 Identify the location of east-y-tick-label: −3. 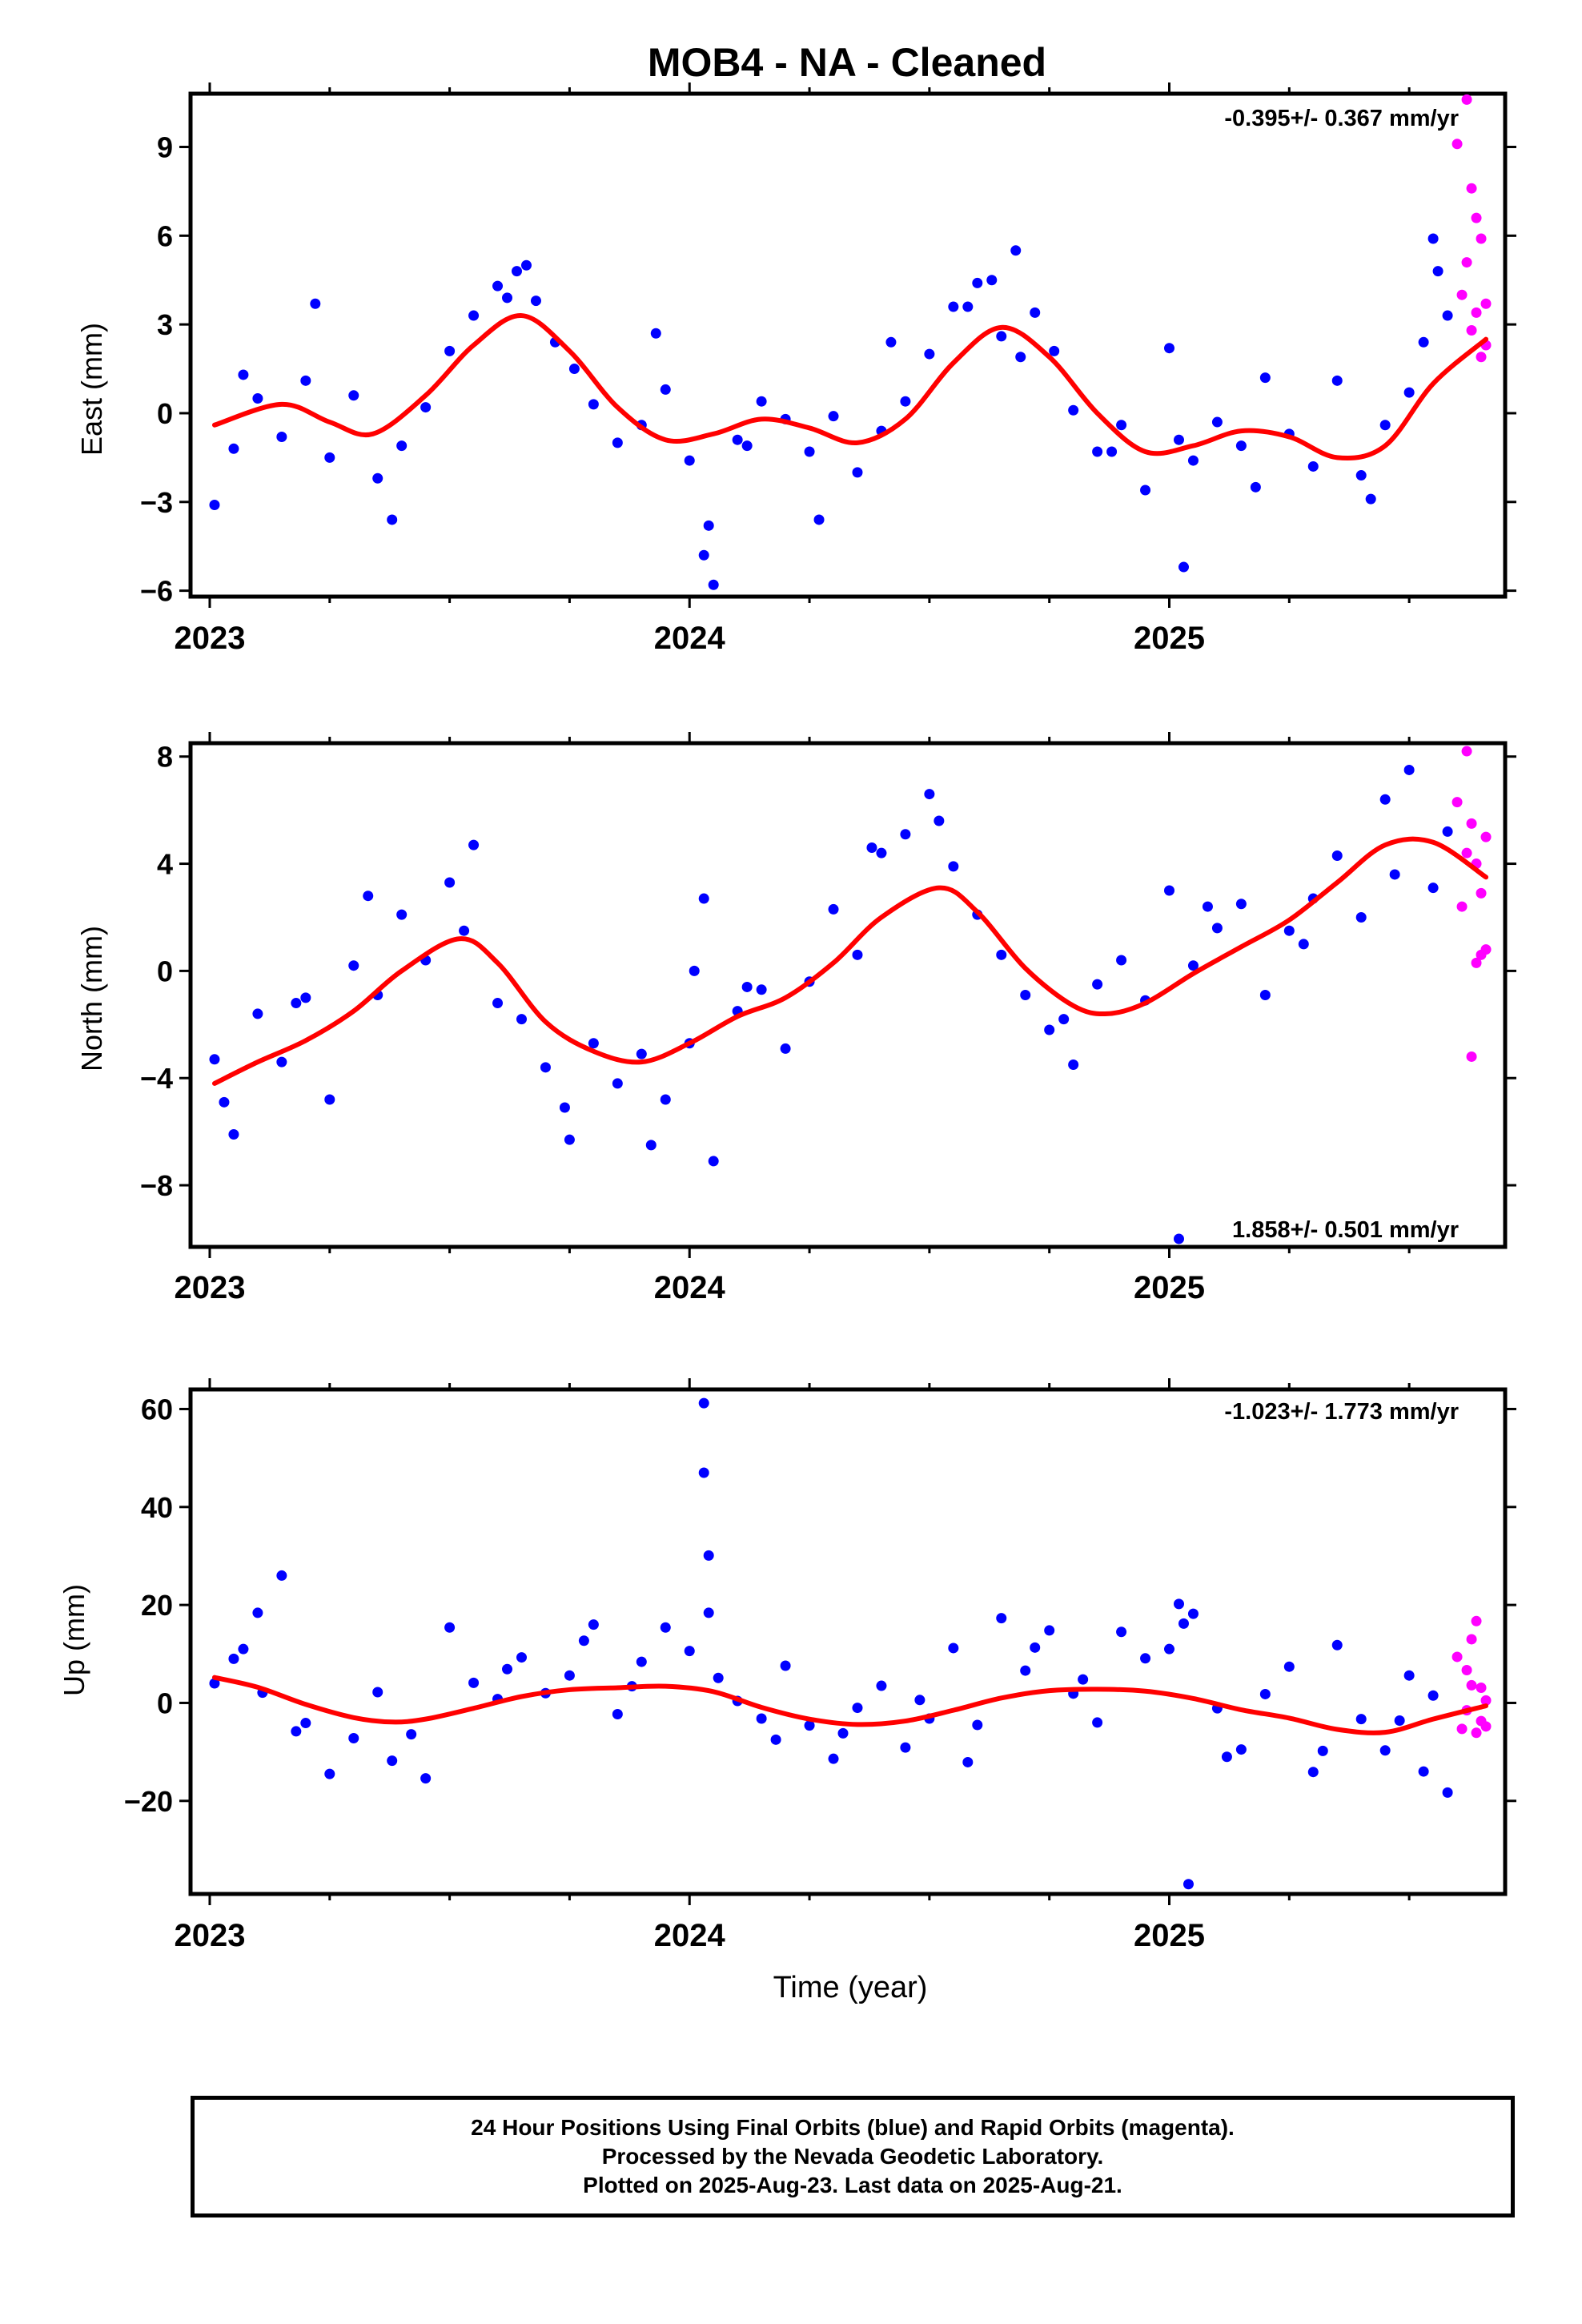
(156, 503).